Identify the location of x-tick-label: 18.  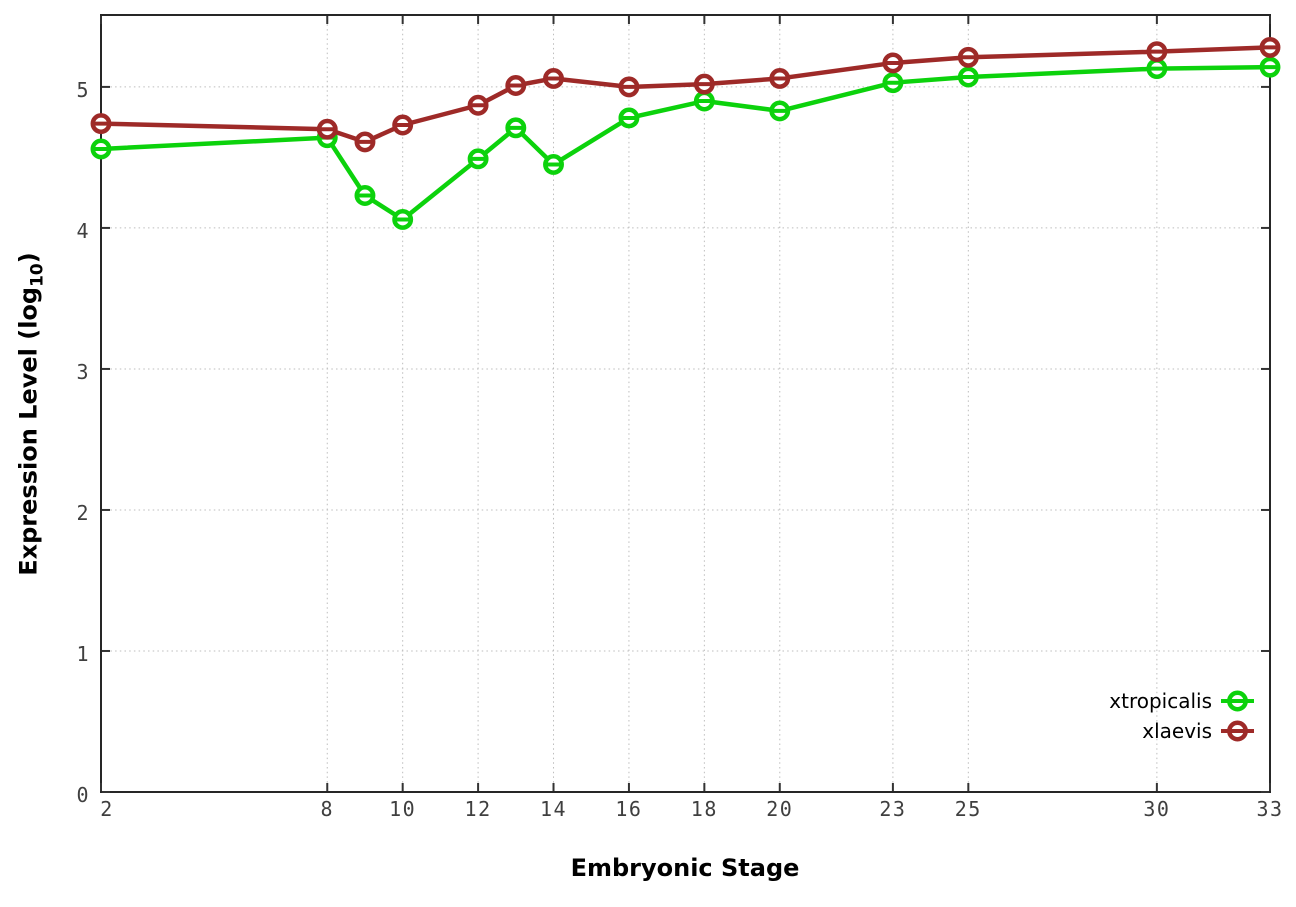
(704, 809).